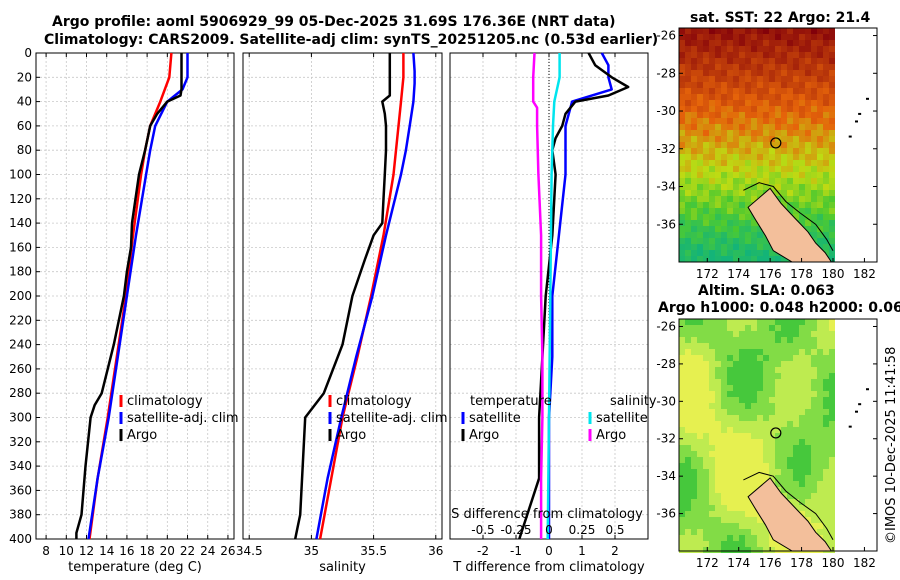 This screenshot has width=900, height=580. Describe the element at coordinates (167, 551) in the screenshot. I see `x-tick-label: 20` at that location.